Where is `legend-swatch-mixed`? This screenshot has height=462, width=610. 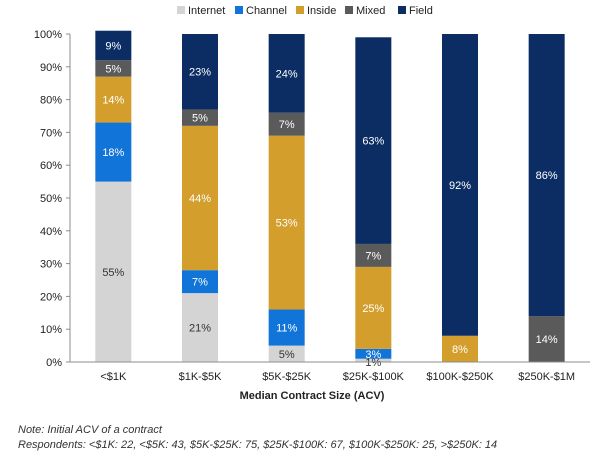
legend-swatch-mixed is located at coordinates (349, 10).